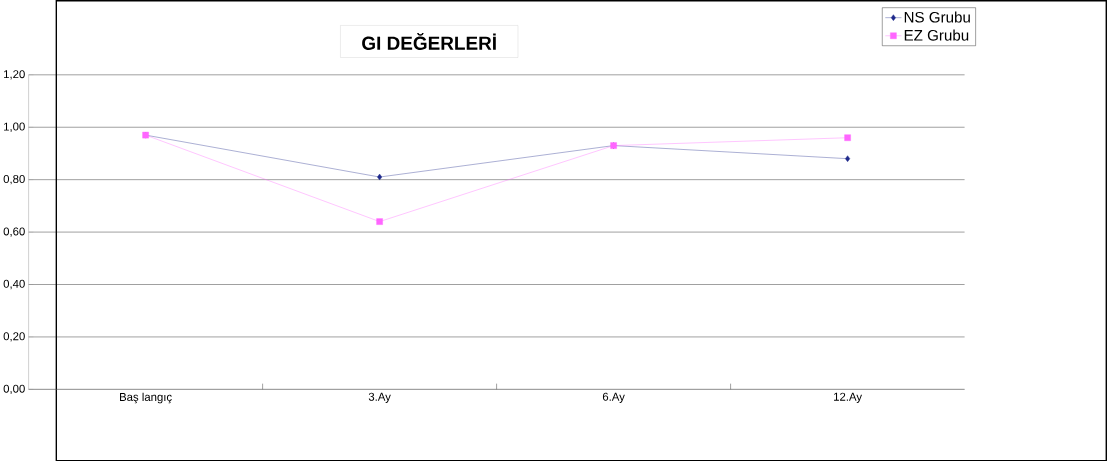 Image resolution: width=1107 pixels, height=461 pixels. What do you see at coordinates (14, 127) in the screenshot?
I see `y-tick-label: 1,00` at bounding box center [14, 127].